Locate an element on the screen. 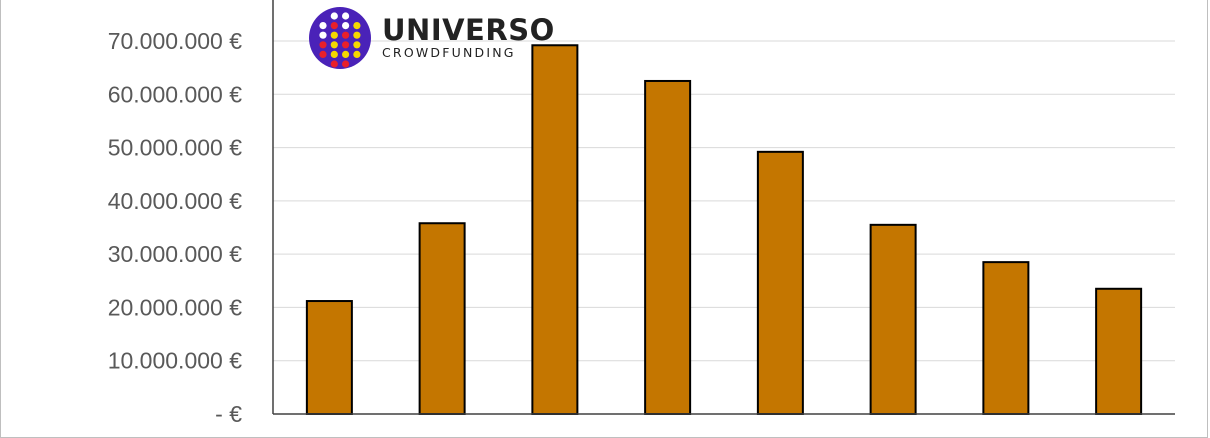 Image resolution: width=1210 pixels, height=438 pixels. y-tick-label: 10.000.000 € is located at coordinates (175, 361).